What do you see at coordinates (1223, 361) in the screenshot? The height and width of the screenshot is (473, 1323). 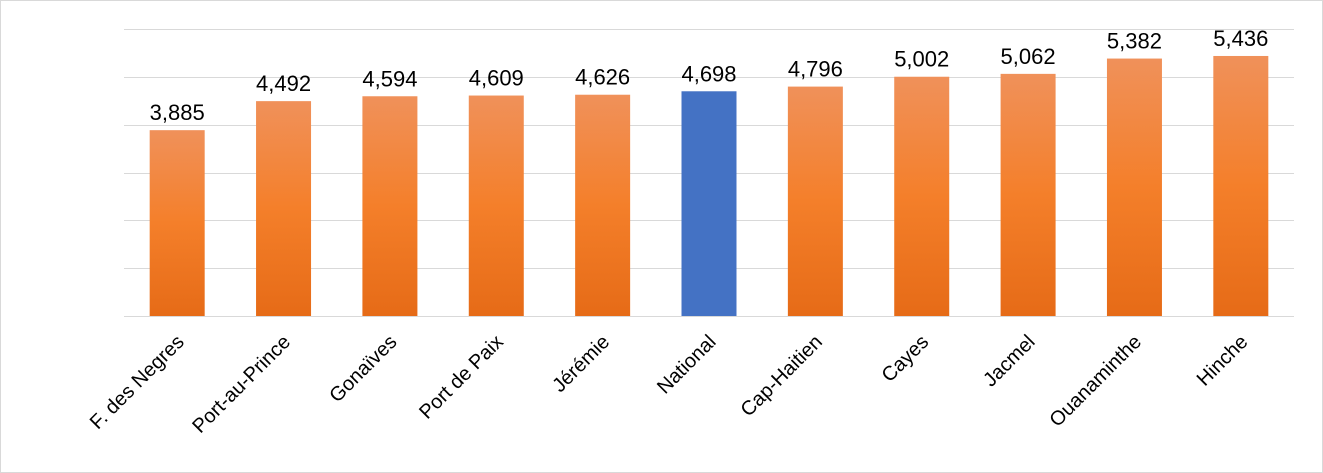 I see `category-label-hinche: Hinche` at bounding box center [1223, 361].